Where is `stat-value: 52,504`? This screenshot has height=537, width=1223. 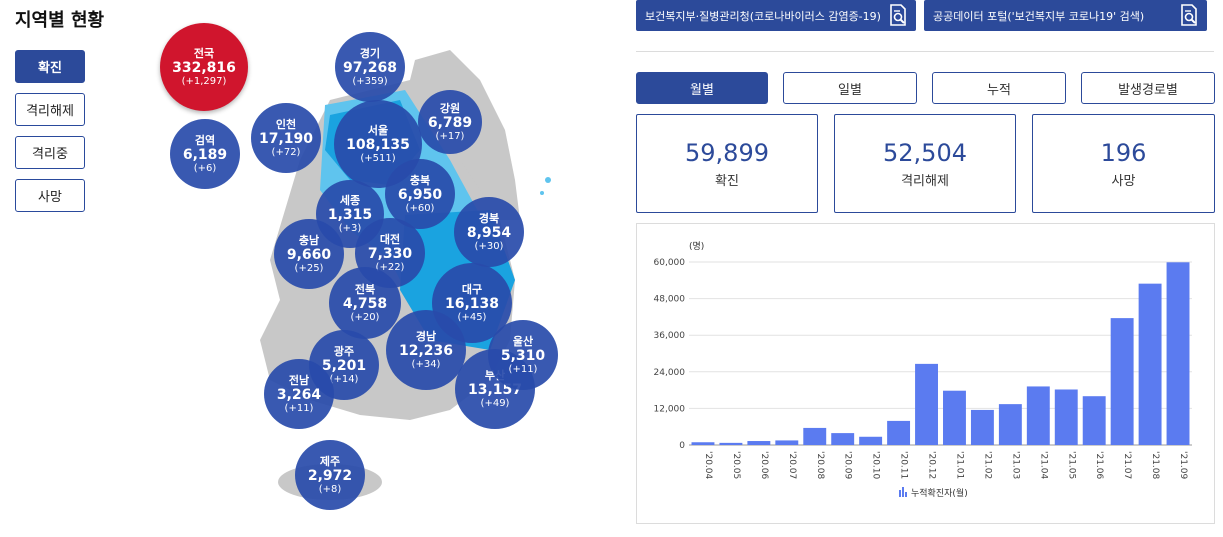 stat-value: 52,504 is located at coordinates (925, 153).